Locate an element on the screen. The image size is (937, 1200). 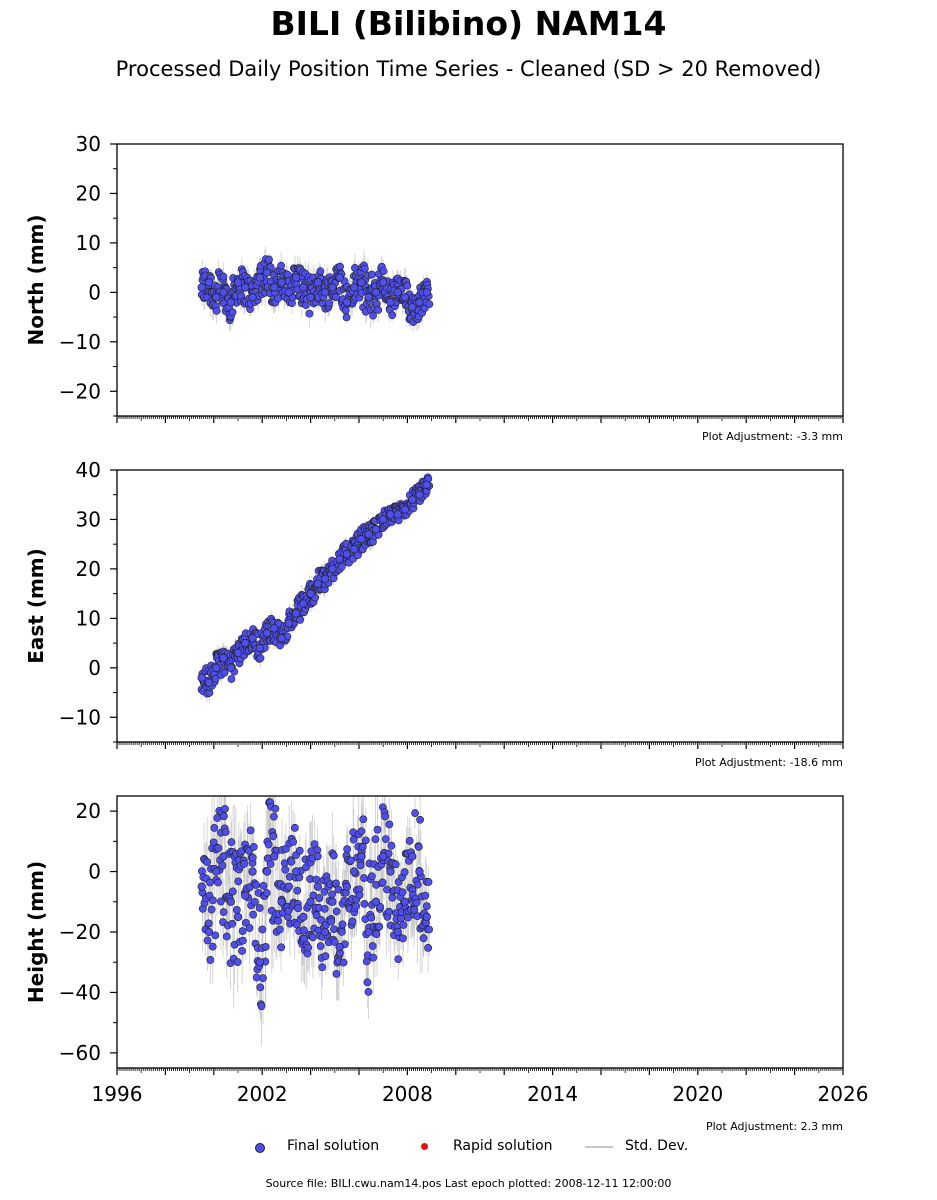
plot-area is located at coordinates (315, 587).